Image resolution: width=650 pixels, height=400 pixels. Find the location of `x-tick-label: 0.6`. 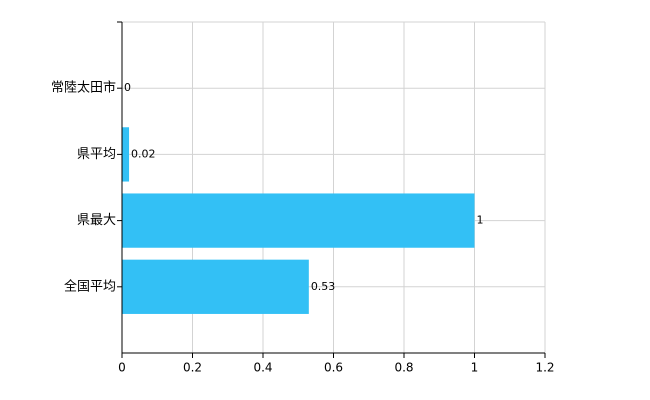

x-tick-label: 0.6 is located at coordinates (333, 368).